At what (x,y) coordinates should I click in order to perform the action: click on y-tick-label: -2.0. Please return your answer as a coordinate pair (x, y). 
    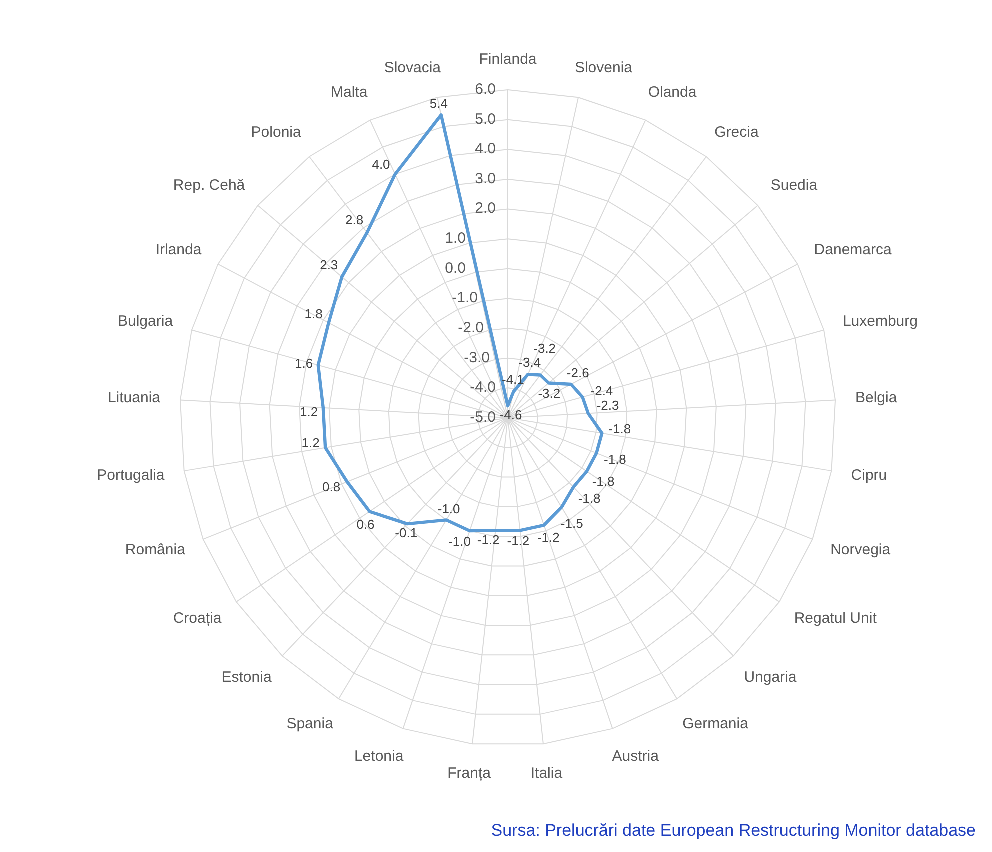
    Looking at the image, I should click on (471, 328).